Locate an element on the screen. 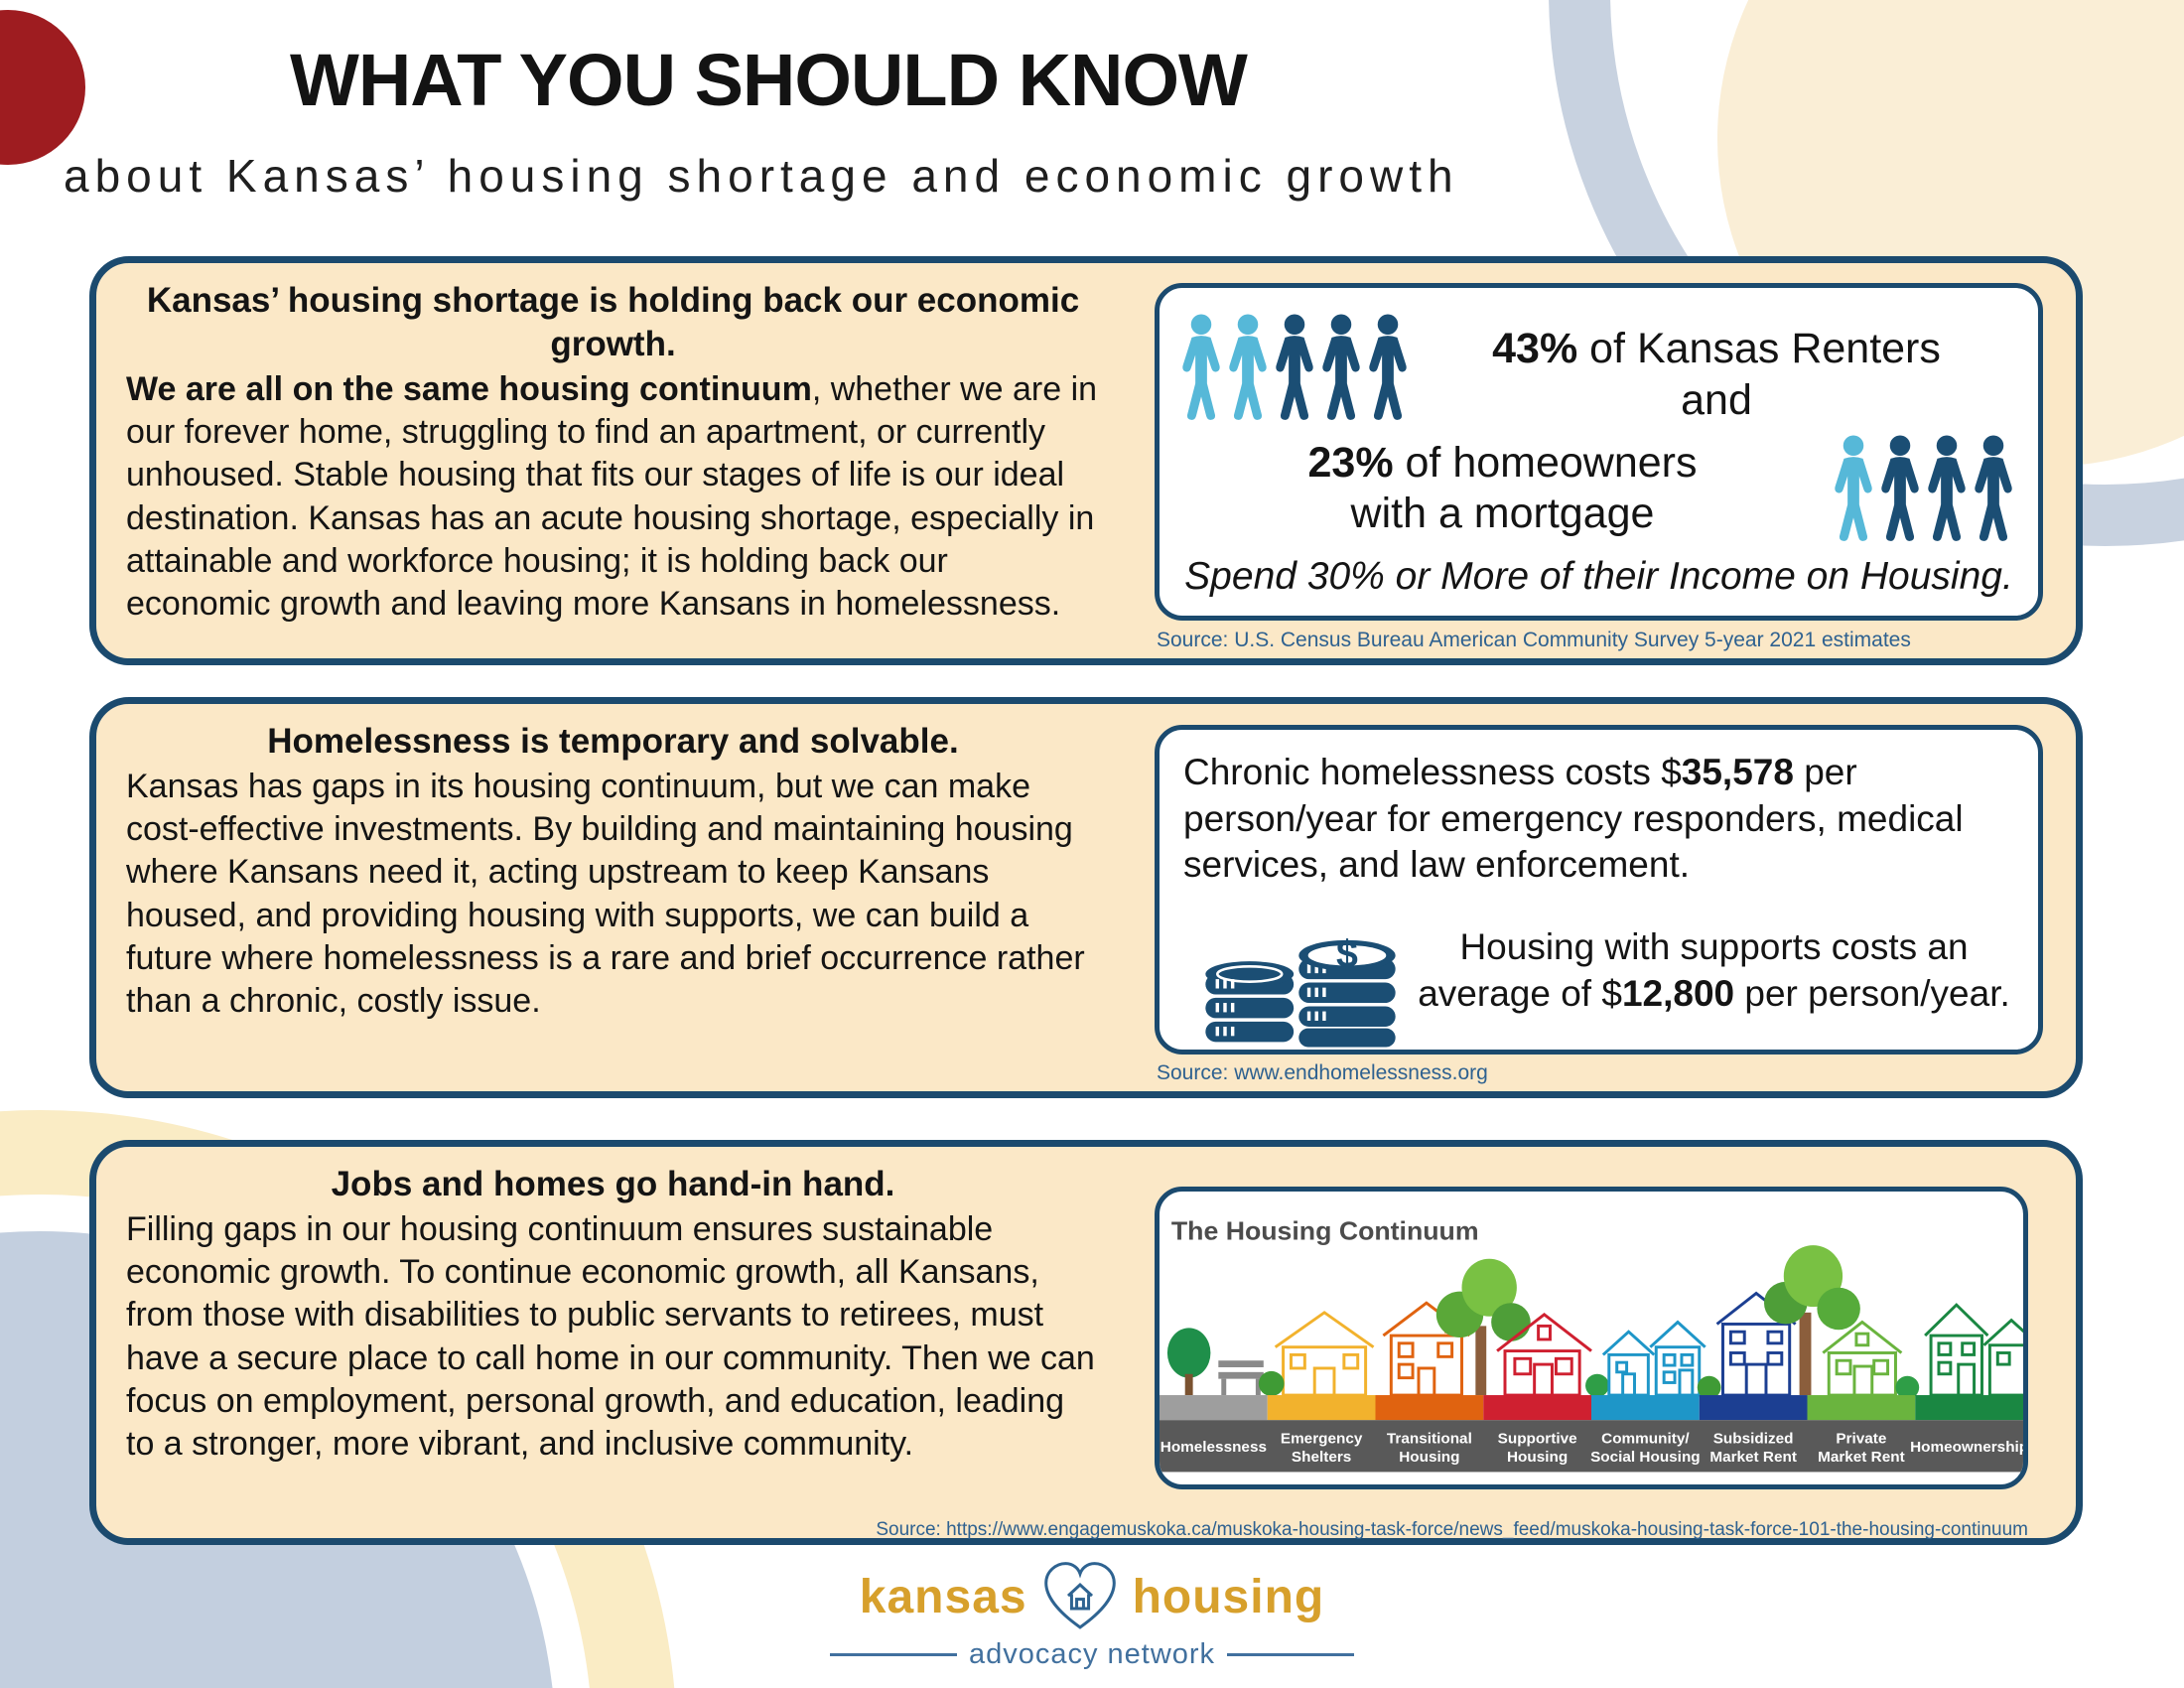 Image resolution: width=2184 pixels, height=1688 pixels. chronic-cost-pre: Chronic homelessness costs $ is located at coordinates (1432, 772).